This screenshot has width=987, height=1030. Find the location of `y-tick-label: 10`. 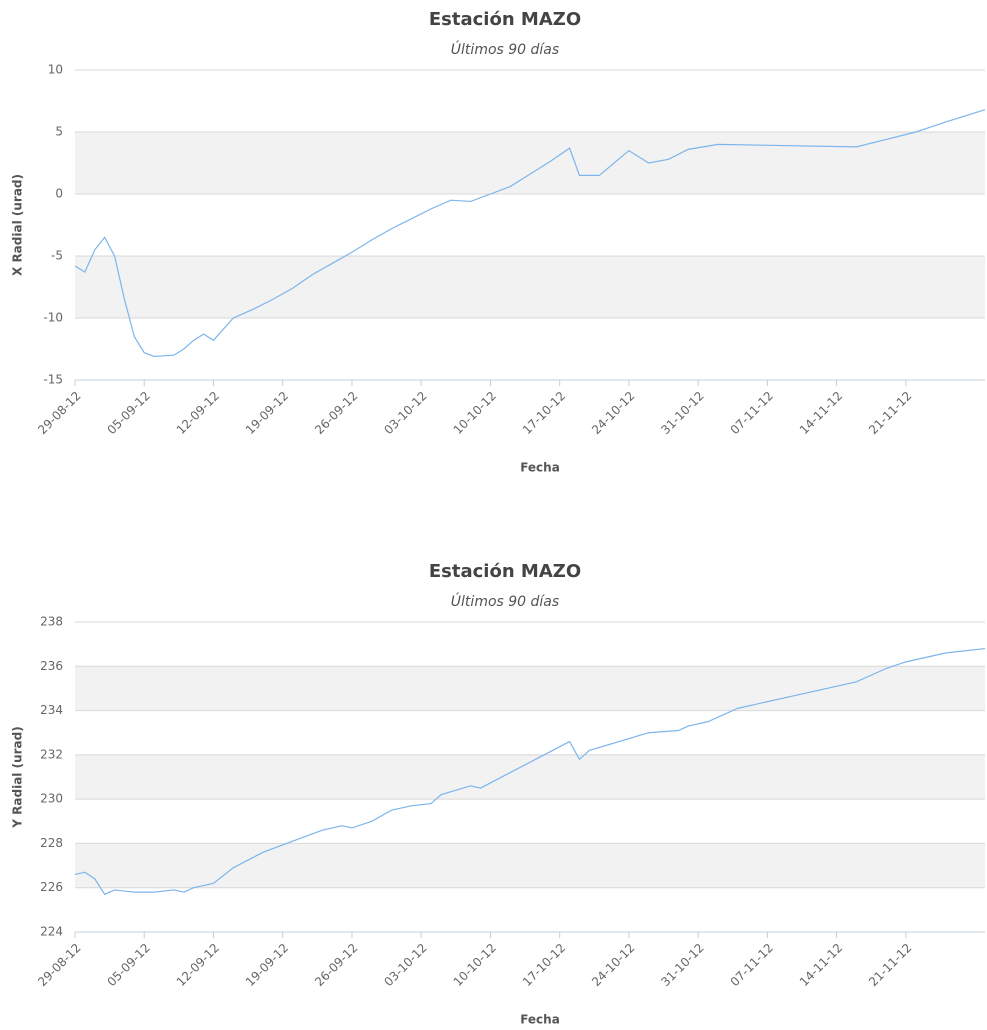

y-tick-label: 10 is located at coordinates (55, 70).